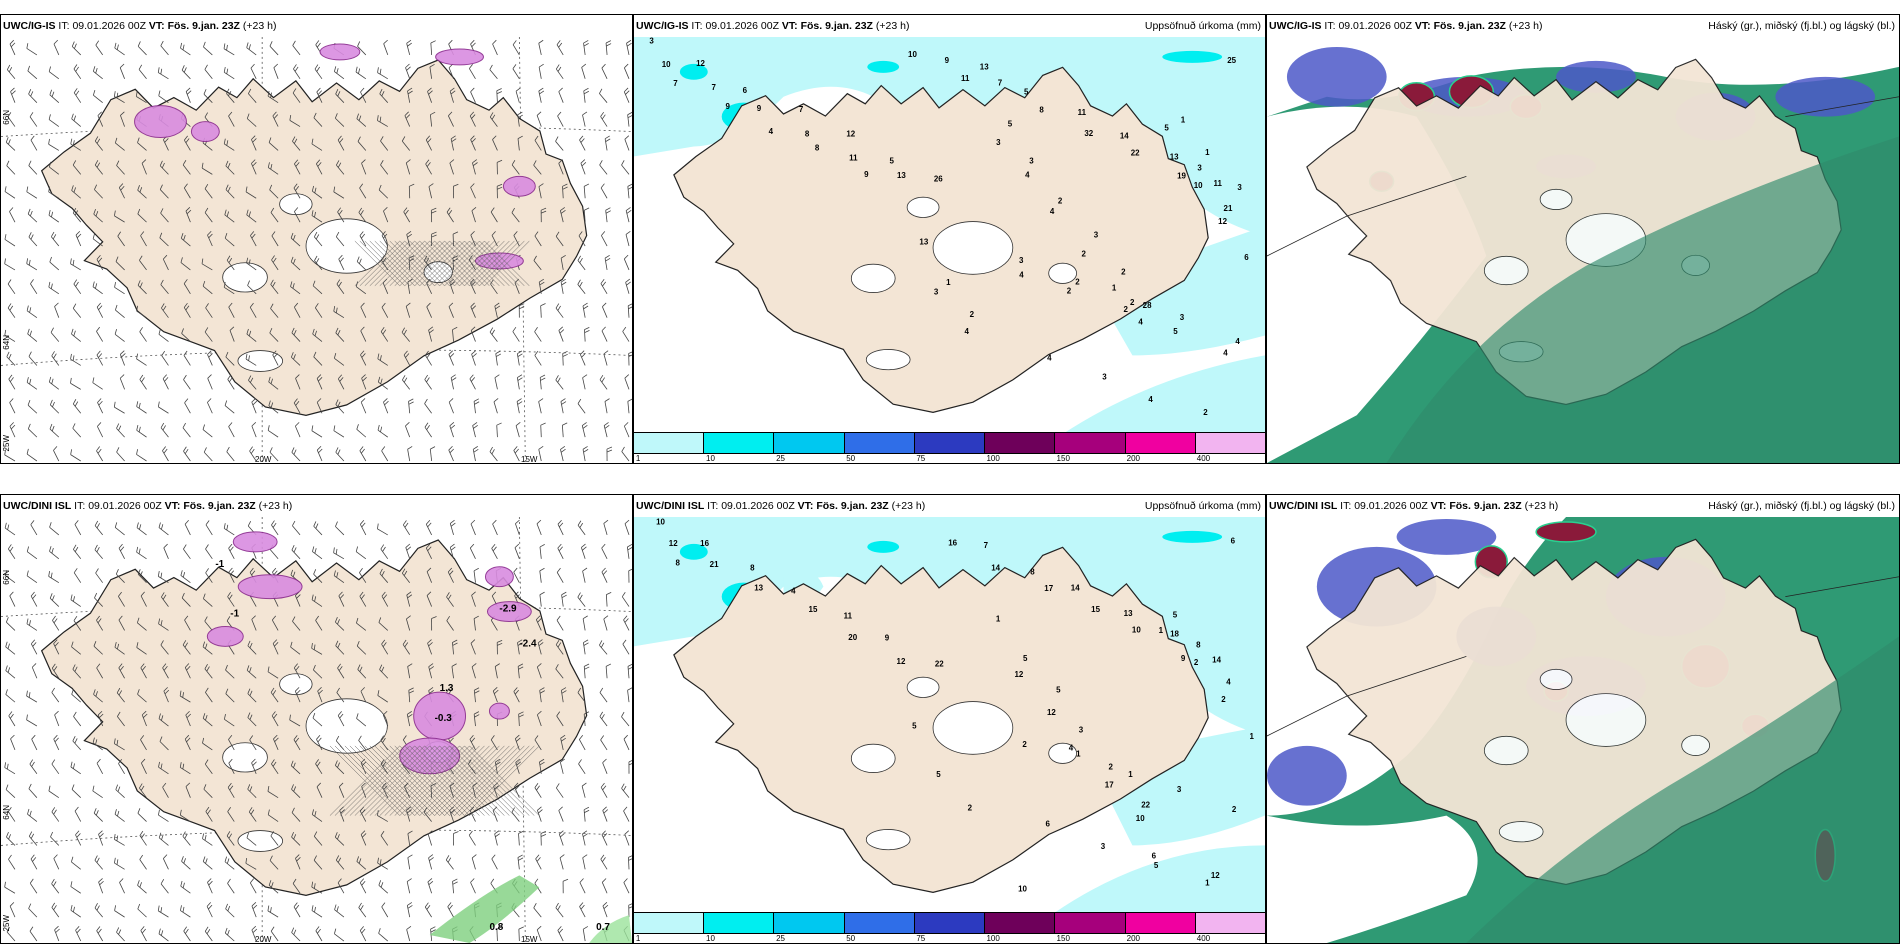 The height and width of the screenshot is (950, 1900). I want to click on map-area: -1 -2.4 -0.3 1.3 0.8 0.7 -1 -2.9, so click(316, 730).